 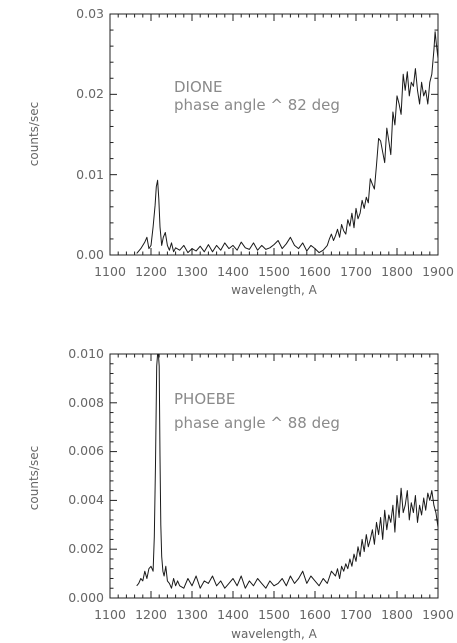 What do you see at coordinates (192, 271) in the screenshot?
I see `dione-x-tick-label-1300: 1300` at bounding box center [192, 271].